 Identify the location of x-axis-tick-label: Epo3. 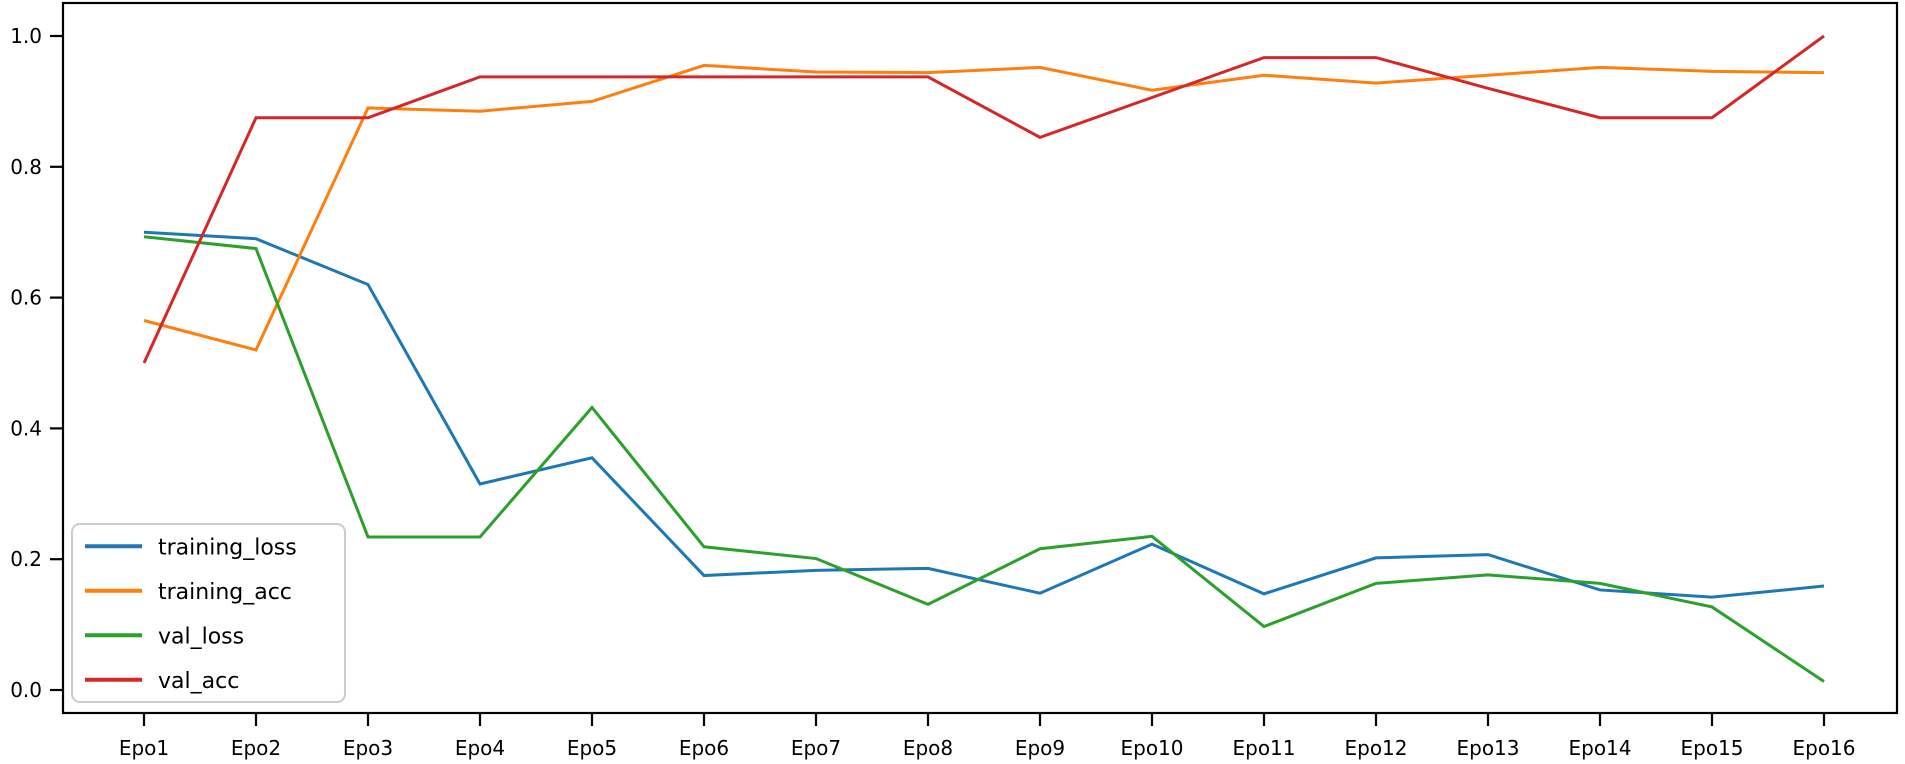
(368, 748).